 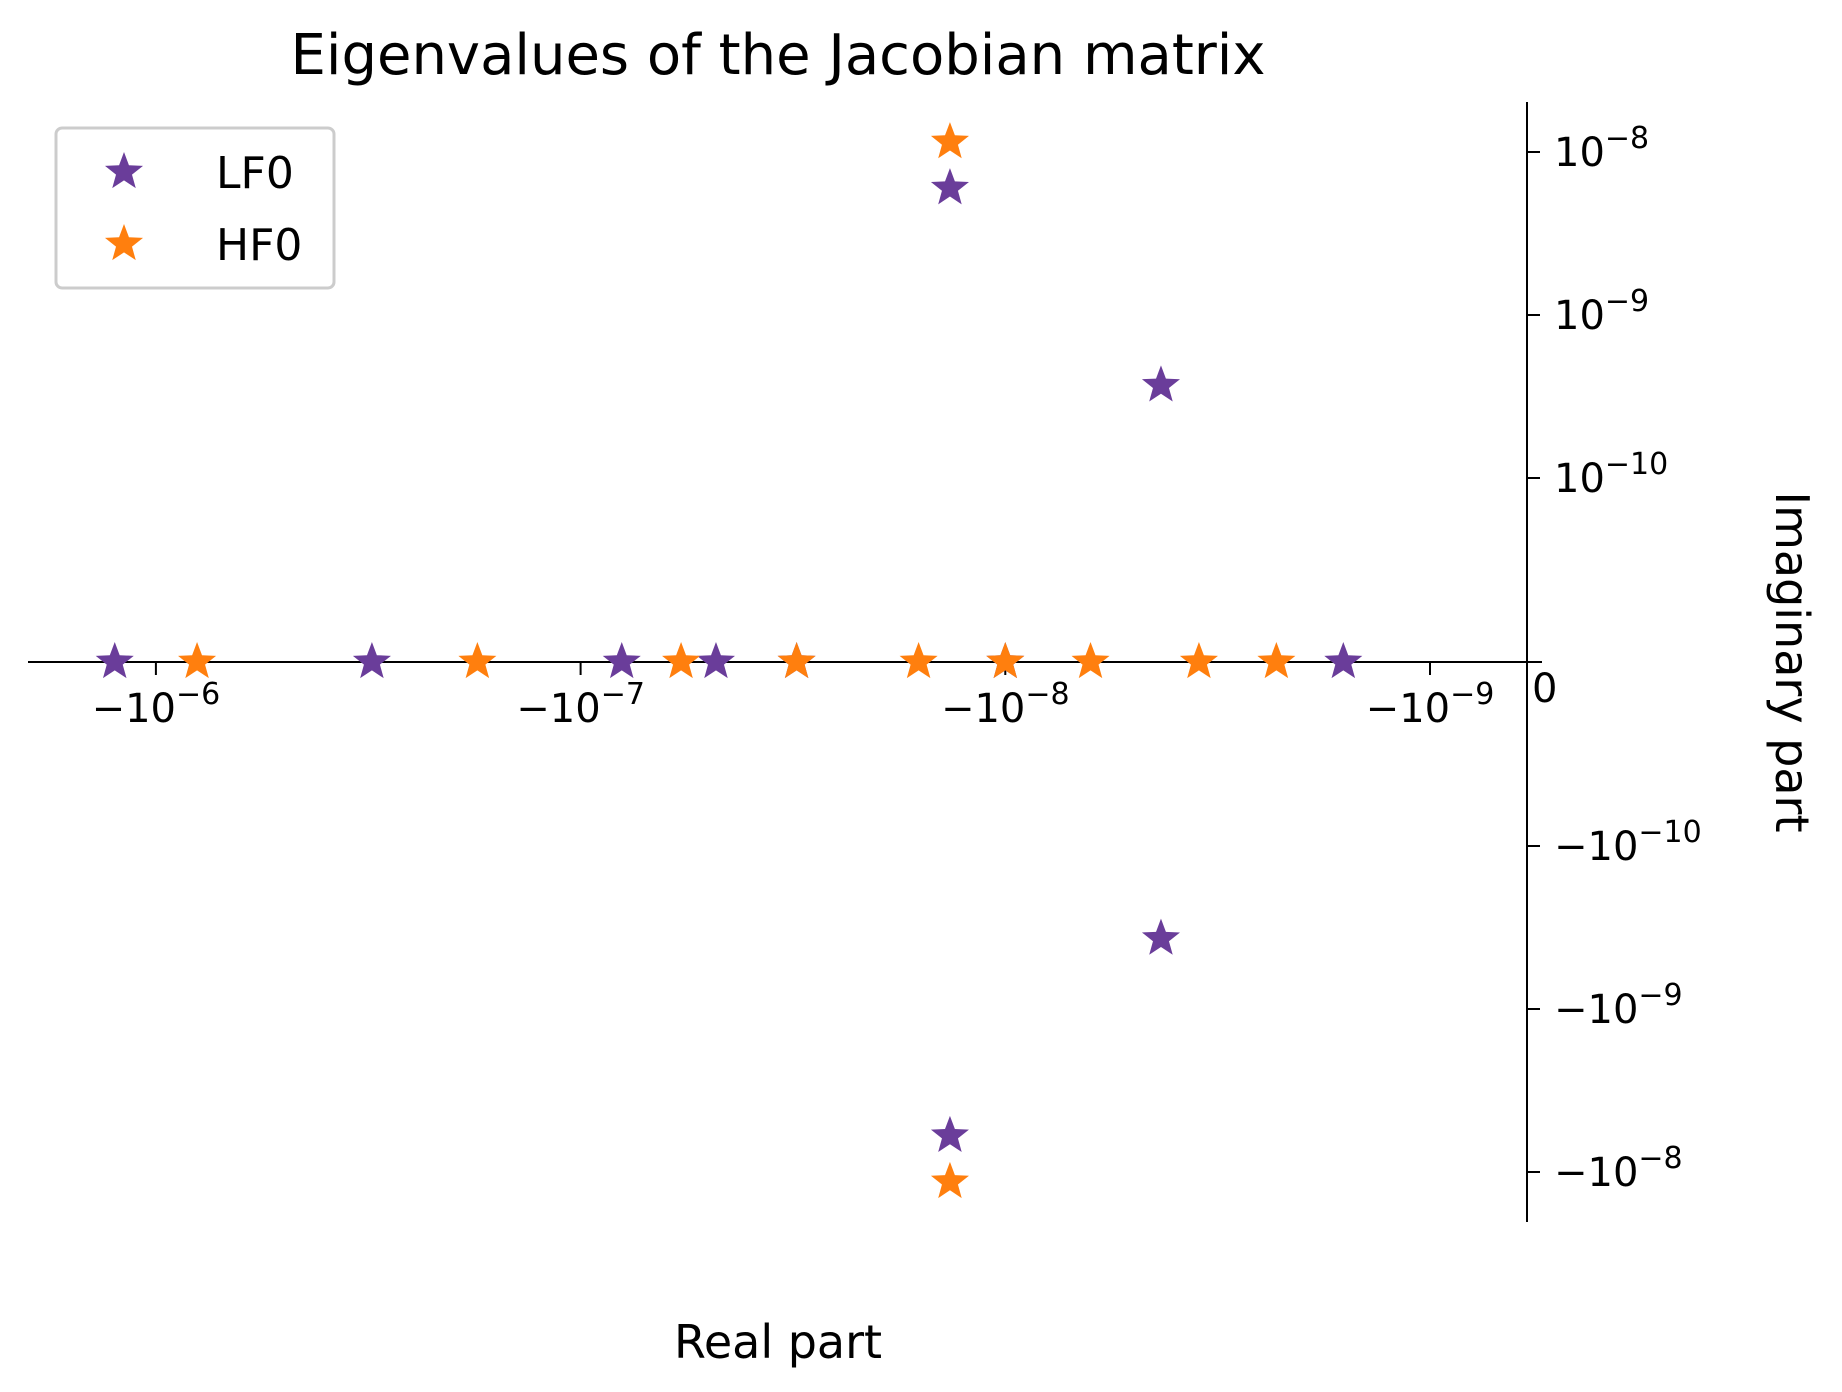 What do you see at coordinates (1047, 694) in the screenshot?
I see `x-tick-label-exponent: −8` at bounding box center [1047, 694].